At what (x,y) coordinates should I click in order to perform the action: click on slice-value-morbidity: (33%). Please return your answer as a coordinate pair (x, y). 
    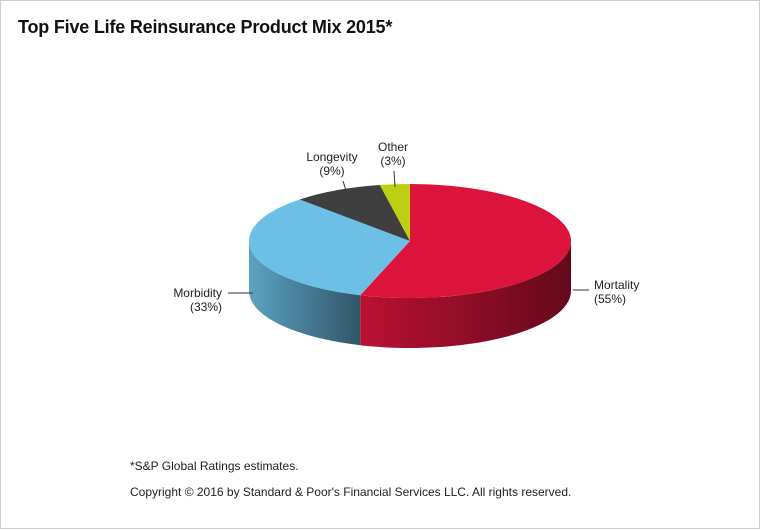
    Looking at the image, I should click on (206, 307).